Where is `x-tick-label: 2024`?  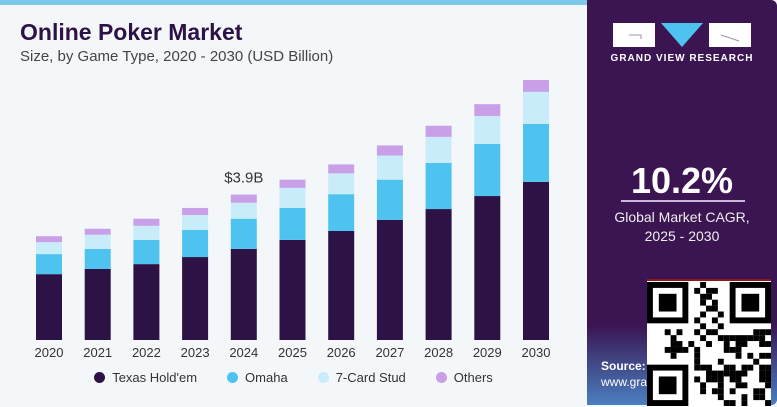
x-tick-label: 2024 is located at coordinates (243, 352).